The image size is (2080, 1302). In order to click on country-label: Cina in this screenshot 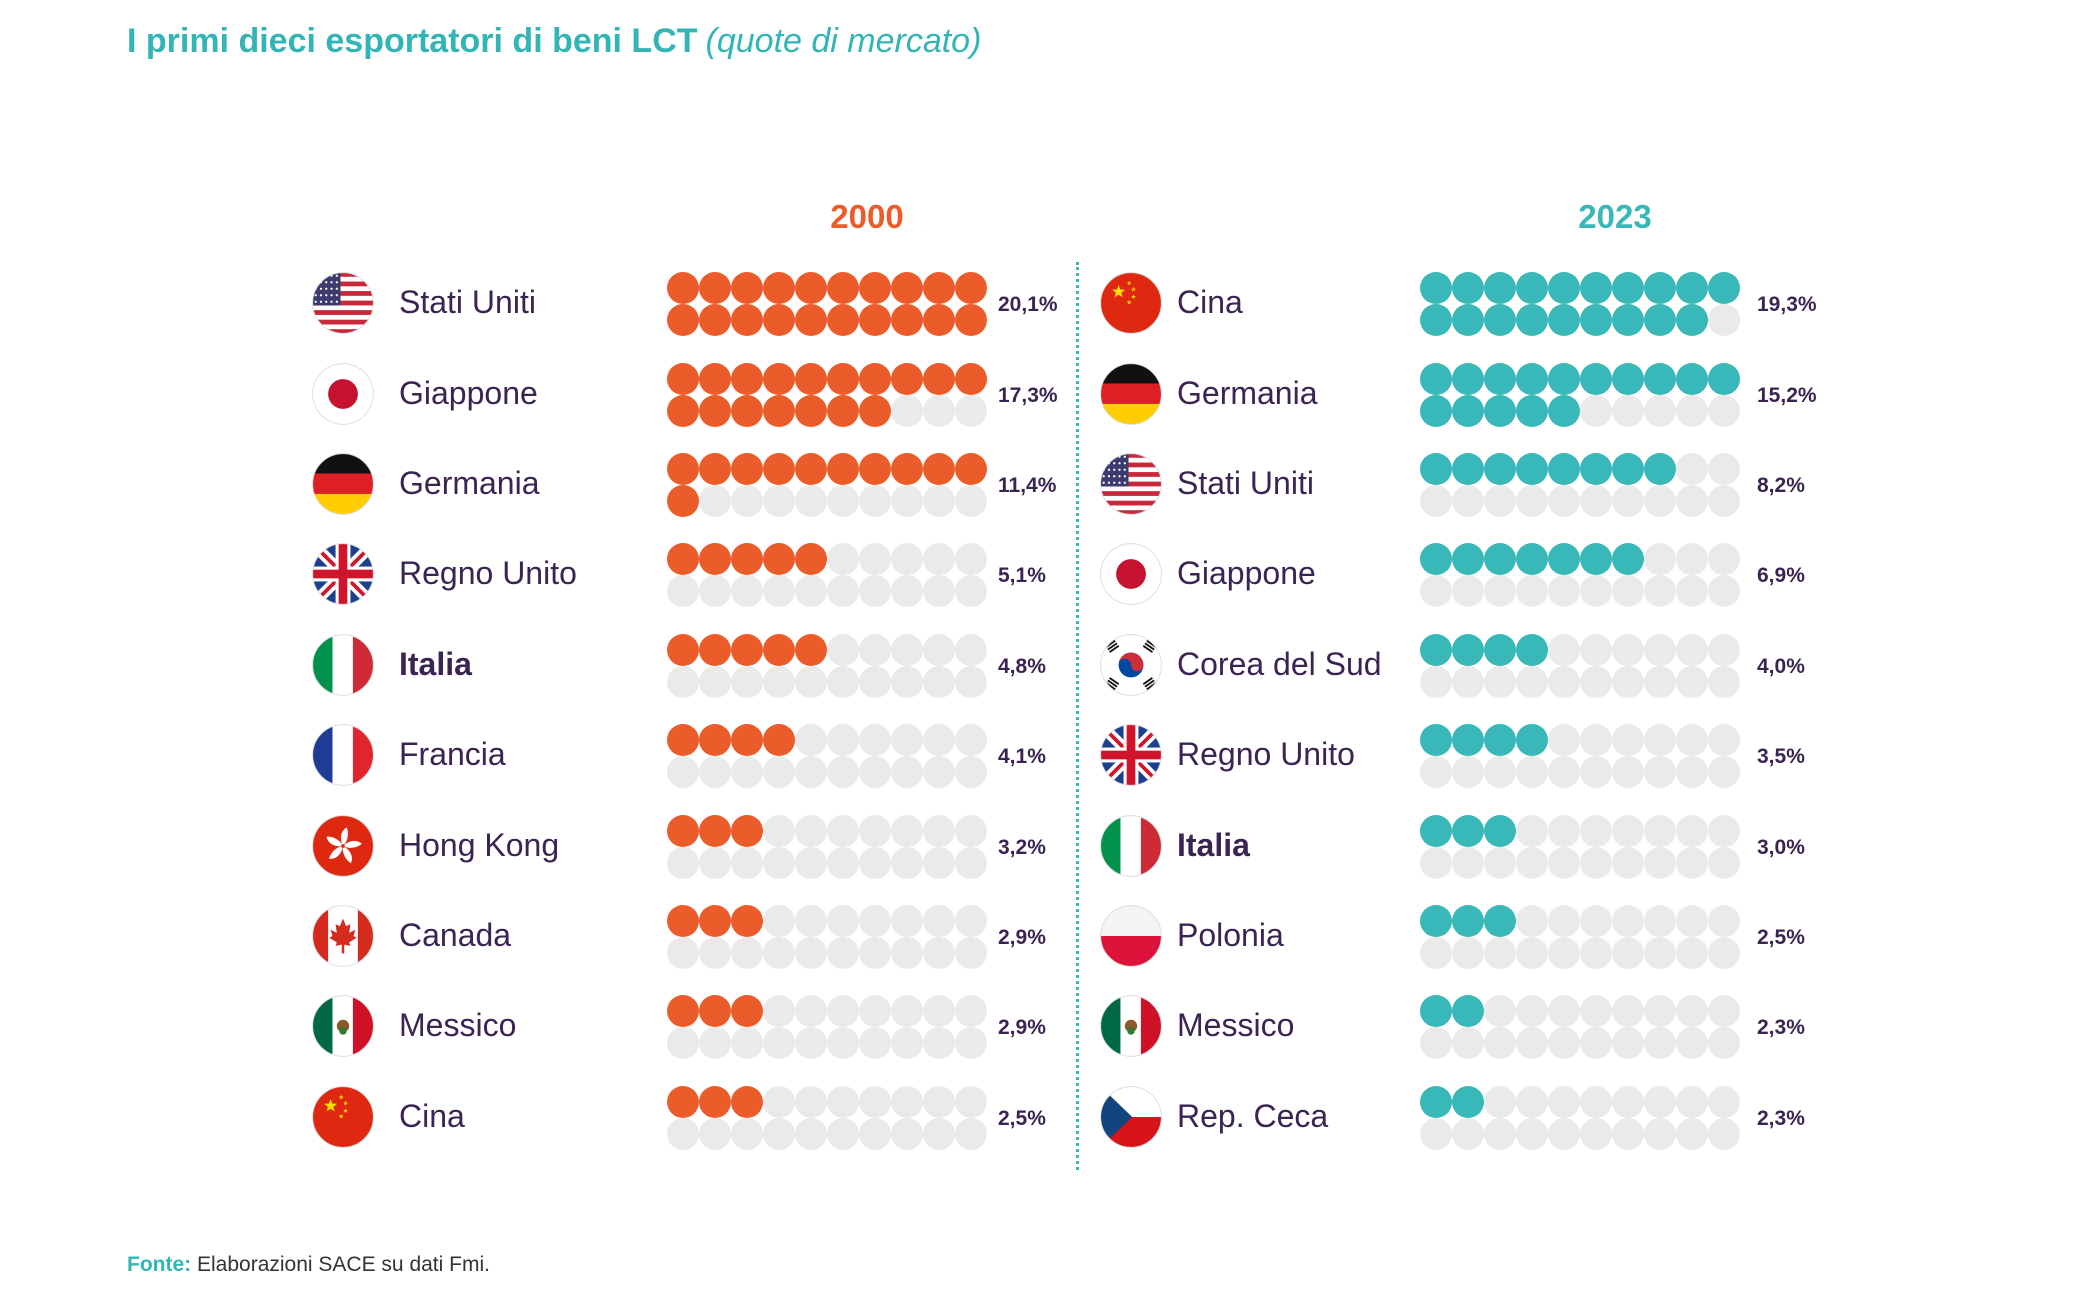, I will do `click(1210, 302)`.